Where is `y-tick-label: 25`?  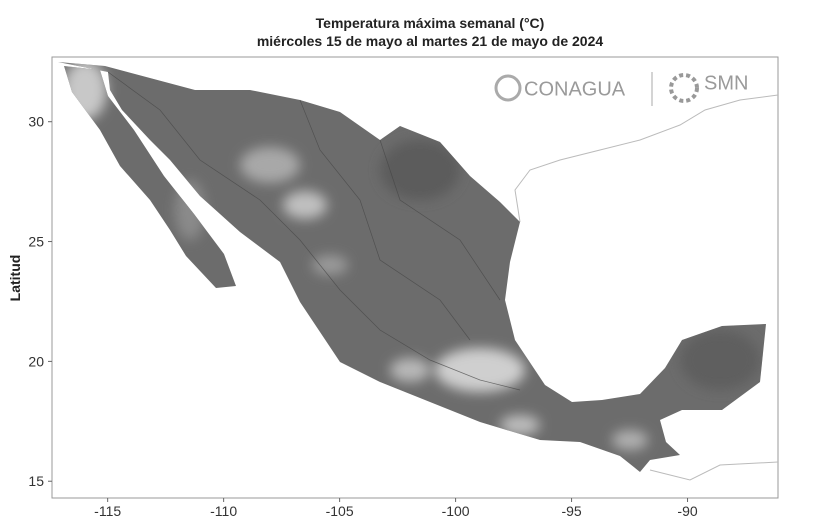
y-tick-label: 25 is located at coordinates (36, 242).